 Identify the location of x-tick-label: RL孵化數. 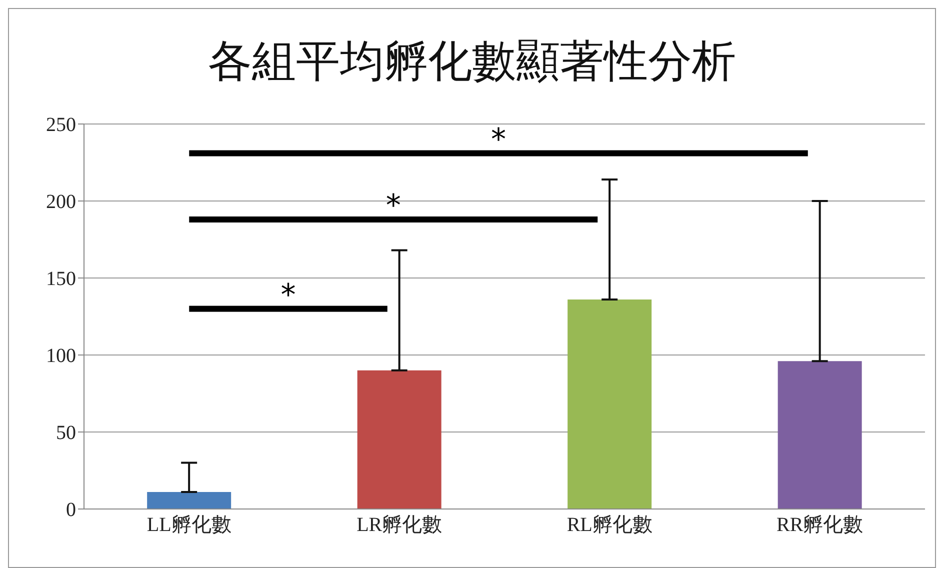
(609, 525).